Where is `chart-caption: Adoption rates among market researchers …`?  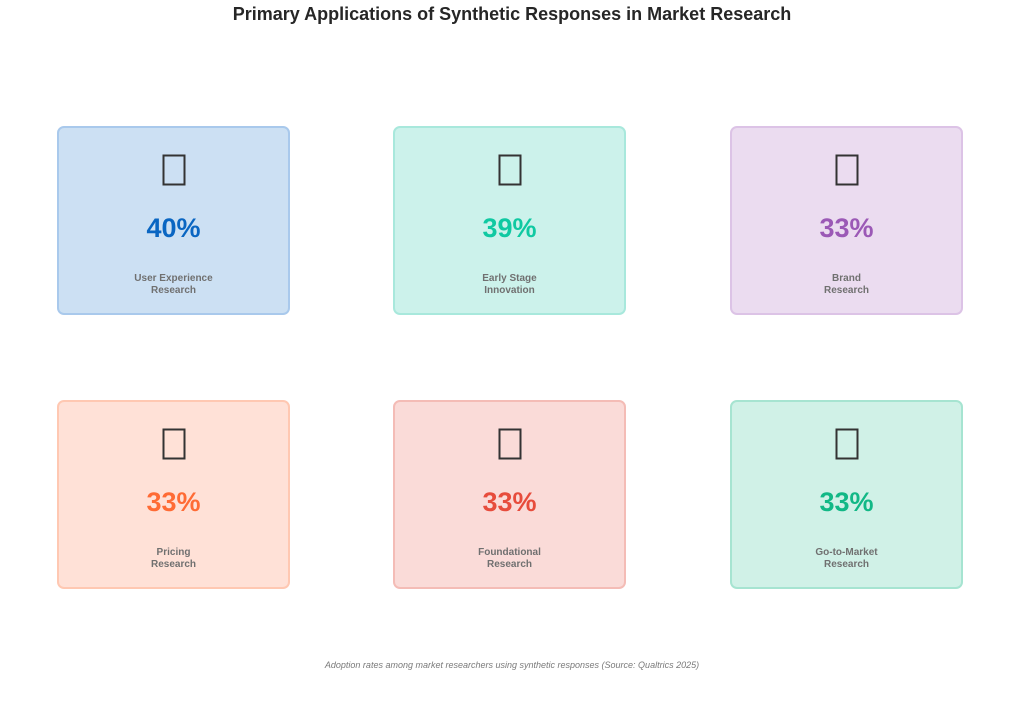
chart-caption: Adoption rates among market researchers … is located at coordinates (512, 665).